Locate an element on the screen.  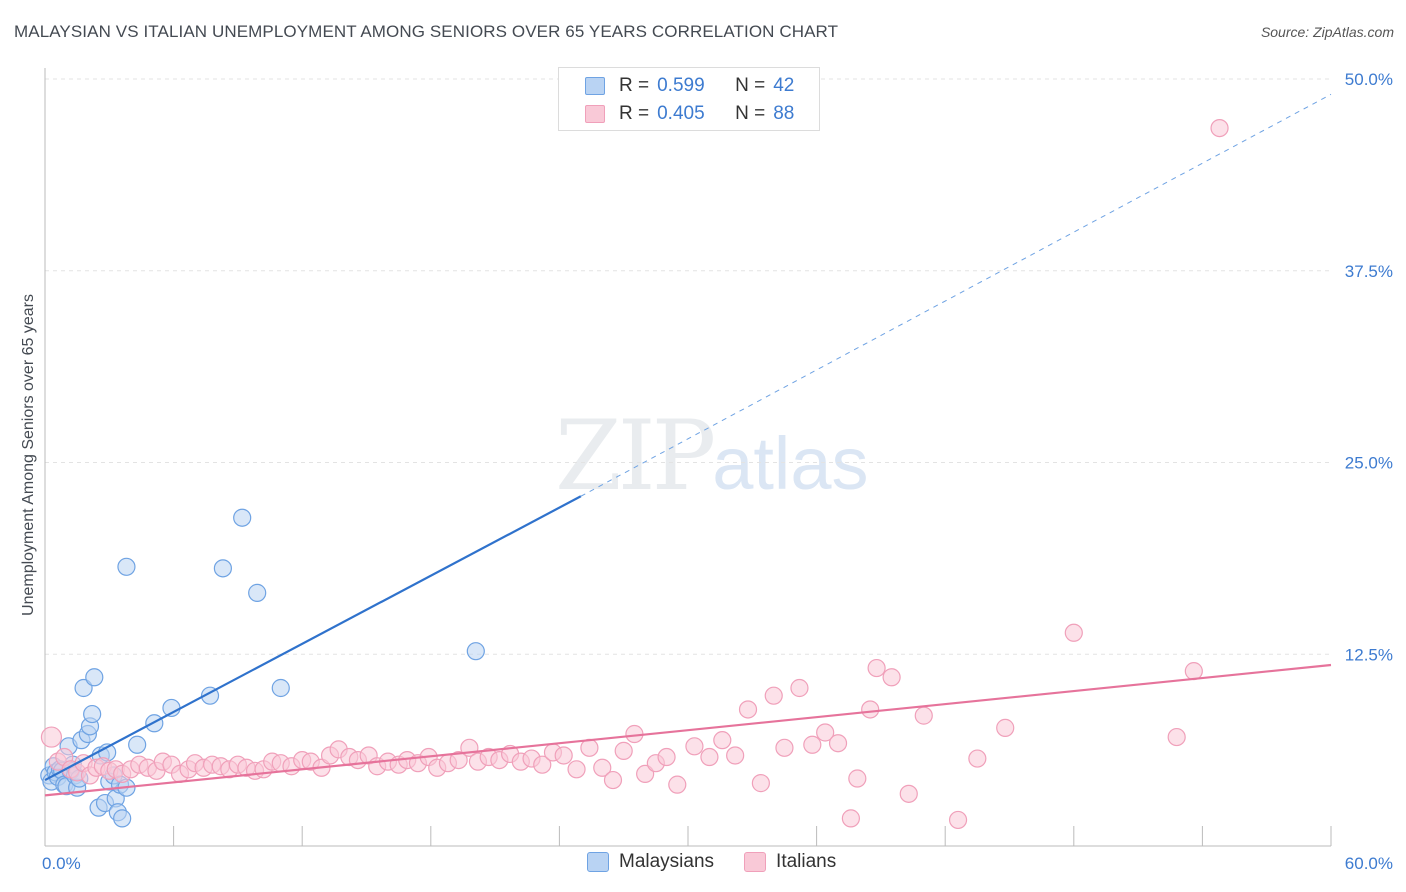
series-label-malaysians: Malaysians is located at coordinates (667, 861).